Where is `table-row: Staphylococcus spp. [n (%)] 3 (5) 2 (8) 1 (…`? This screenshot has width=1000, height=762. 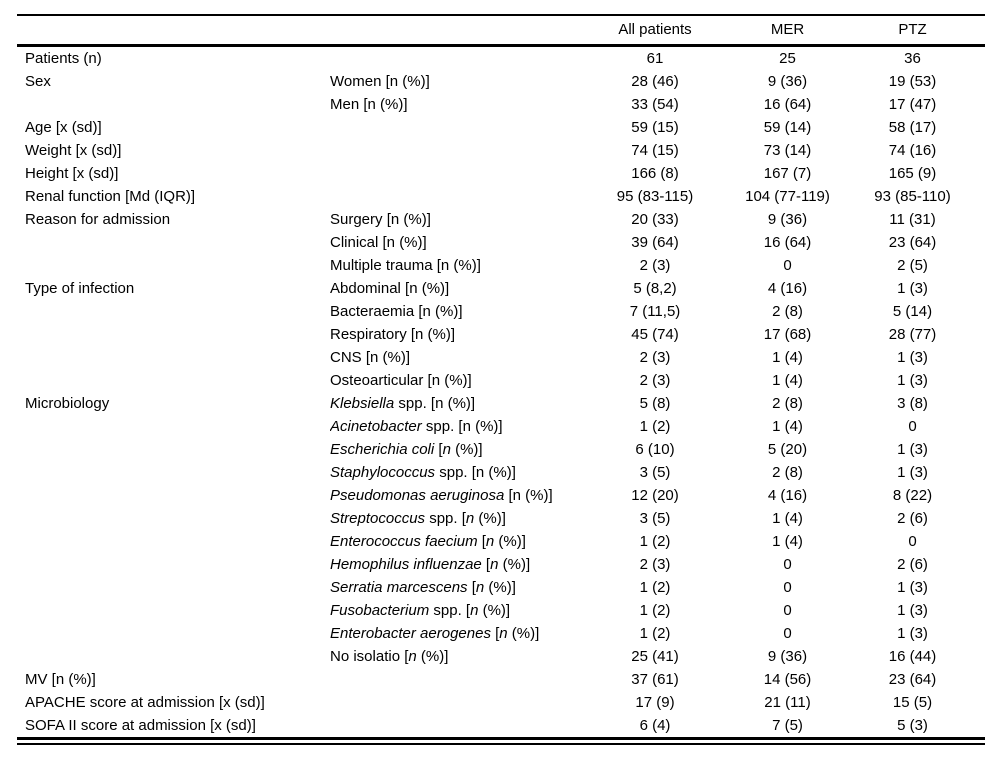
table-row: Staphylococcus spp. [n (%)] 3 (5) 2 (8) 1 (… is located at coordinates (501, 472).